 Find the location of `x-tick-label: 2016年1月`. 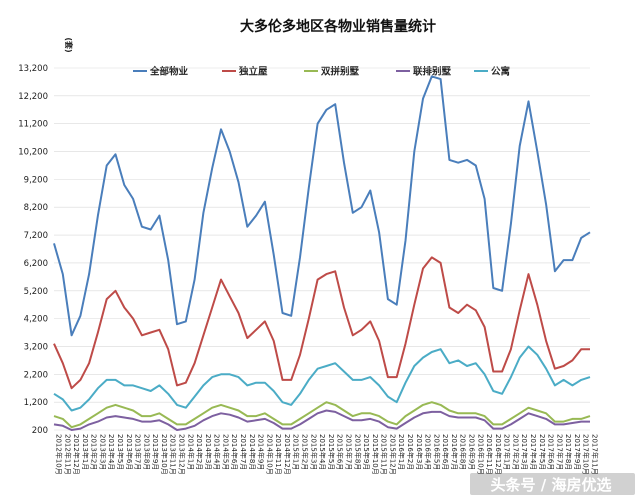

x-tick-label: 2016年1月 is located at coordinates (401, 452).